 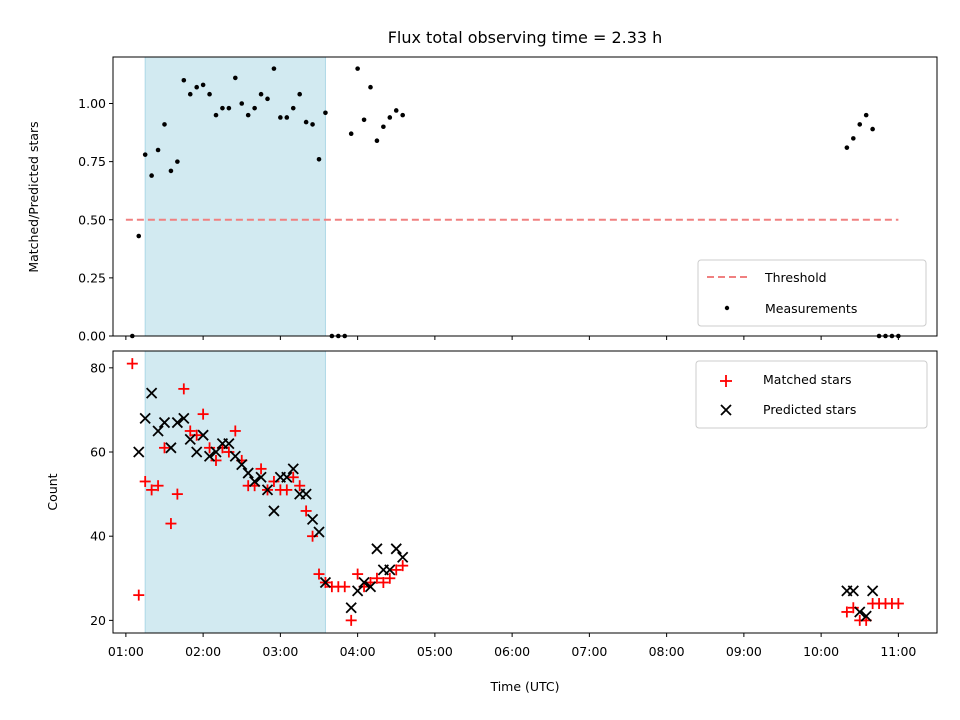 I want to click on x-tick-label: 05:00, so click(x=435, y=651).